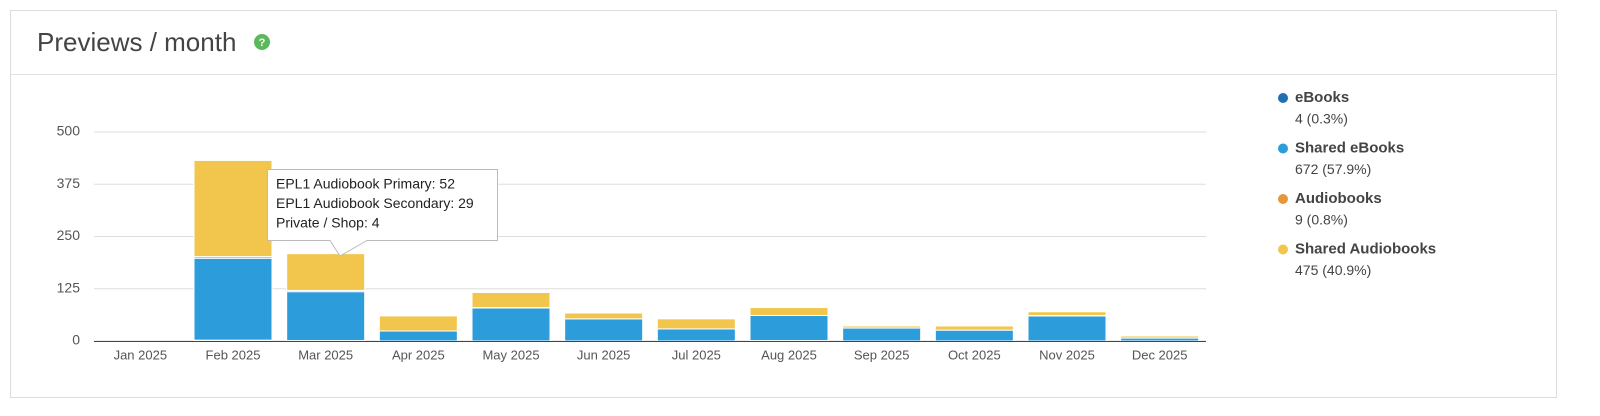  What do you see at coordinates (510, 354) in the screenshot?
I see `x-tick-label: May 2025` at bounding box center [510, 354].